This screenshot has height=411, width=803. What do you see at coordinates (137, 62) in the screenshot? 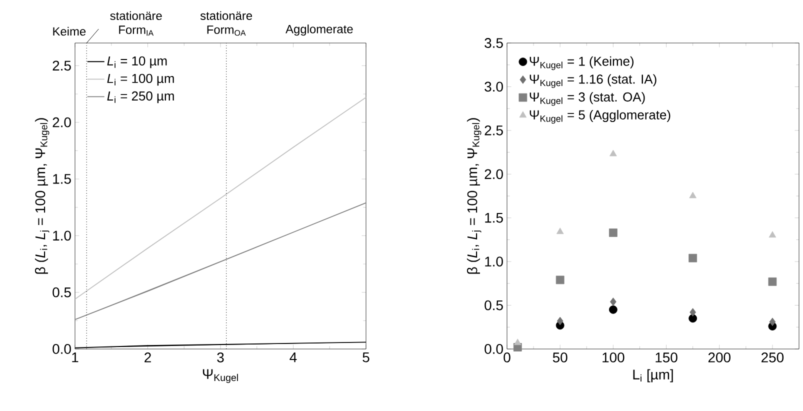
I see `legend-label: L$_{i}$ = 10 µm` at bounding box center [137, 62].